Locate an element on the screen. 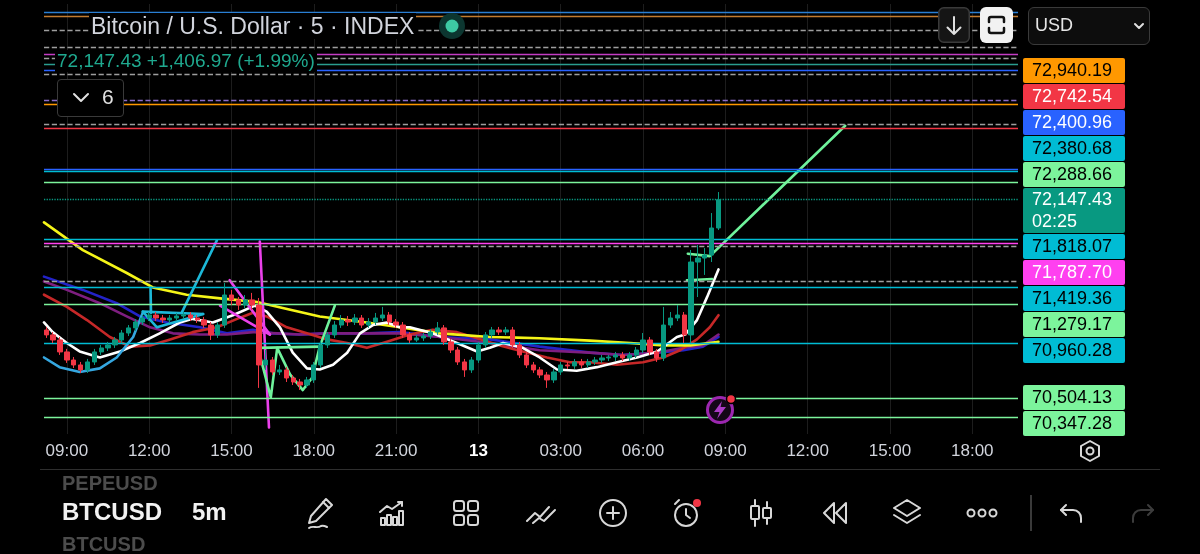  ref-line-label: 71,279.17 is located at coordinates (1073, 324).